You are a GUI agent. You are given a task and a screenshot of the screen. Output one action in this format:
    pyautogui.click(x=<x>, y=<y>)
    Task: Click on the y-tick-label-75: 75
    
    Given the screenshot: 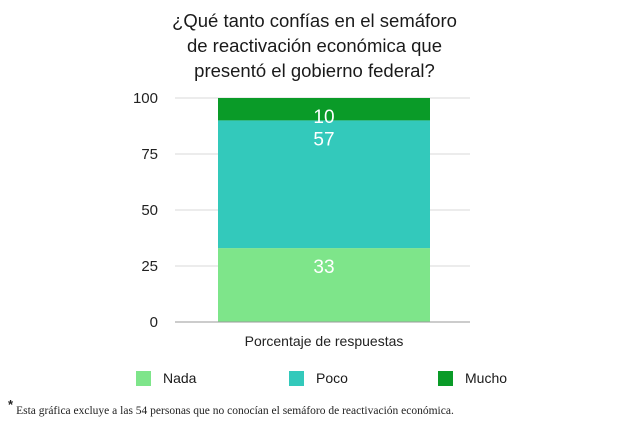 What is the action you would take?
    pyautogui.click(x=149, y=154)
    